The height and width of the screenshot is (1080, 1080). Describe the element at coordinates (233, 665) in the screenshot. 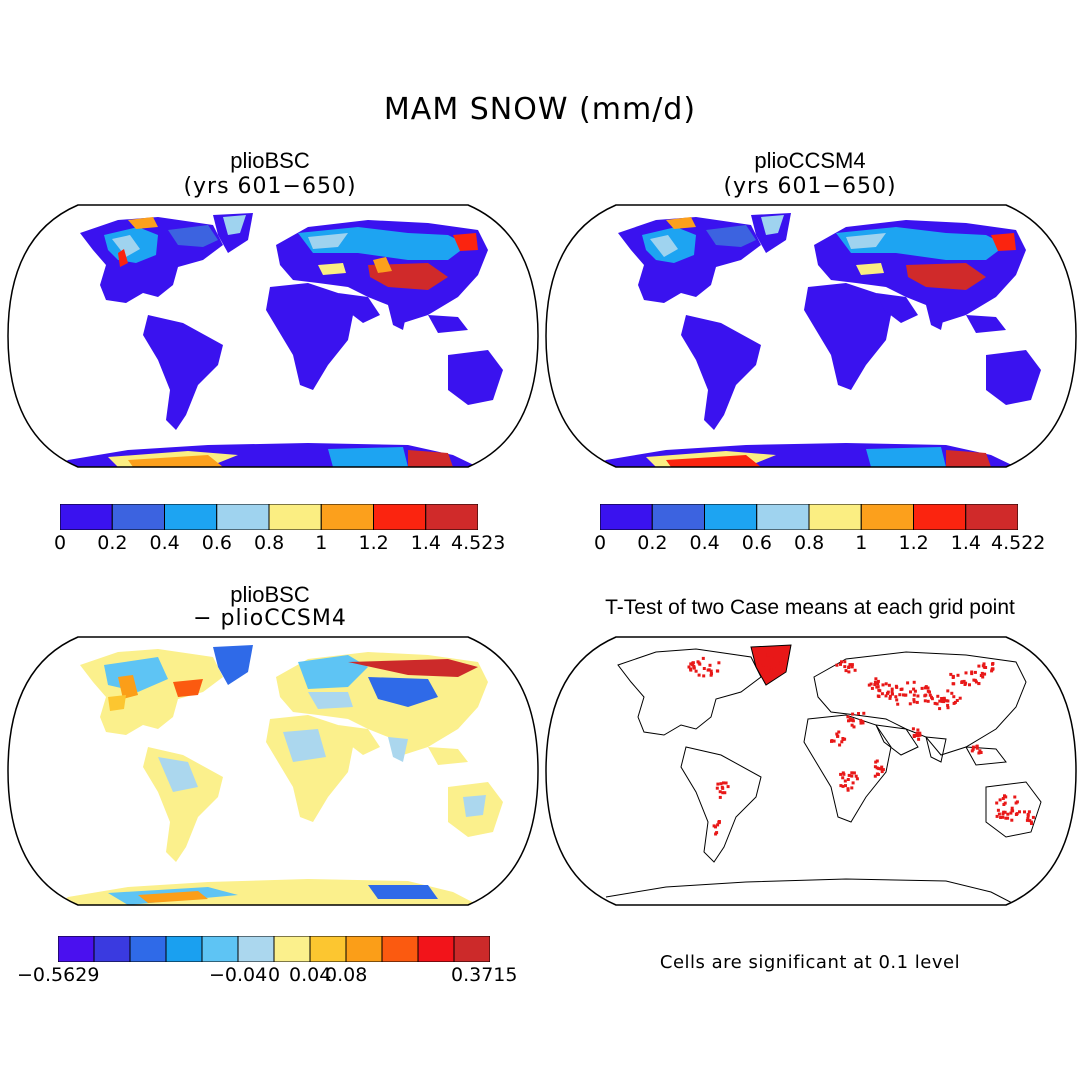

I see `greenland` at that location.